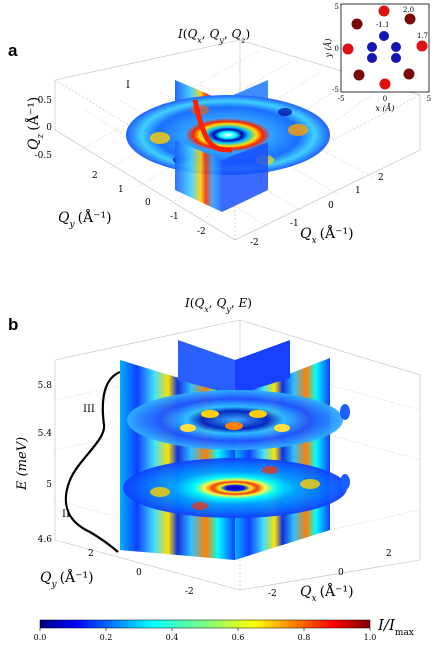  I want to click on e-tick: 5.8, so click(45, 386).